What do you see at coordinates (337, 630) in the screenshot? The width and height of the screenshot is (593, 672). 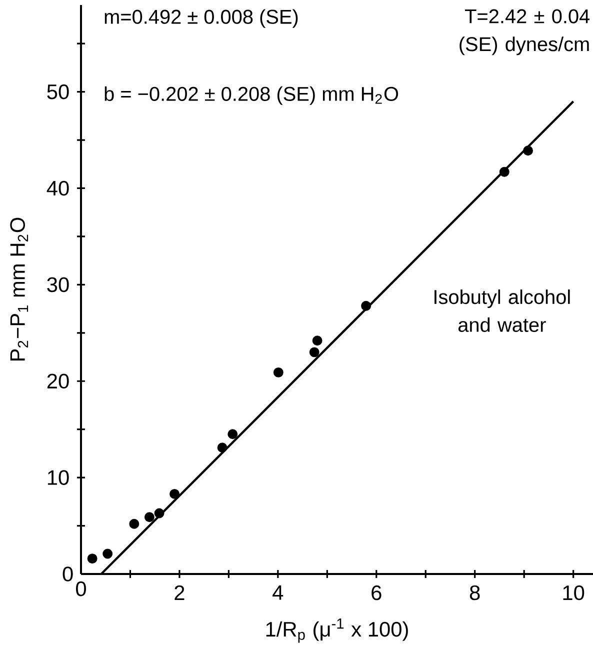 I see `x-axis-title: 1/R$_{p}$ (μ$^{-1}$ x 100)` at bounding box center [337, 630].